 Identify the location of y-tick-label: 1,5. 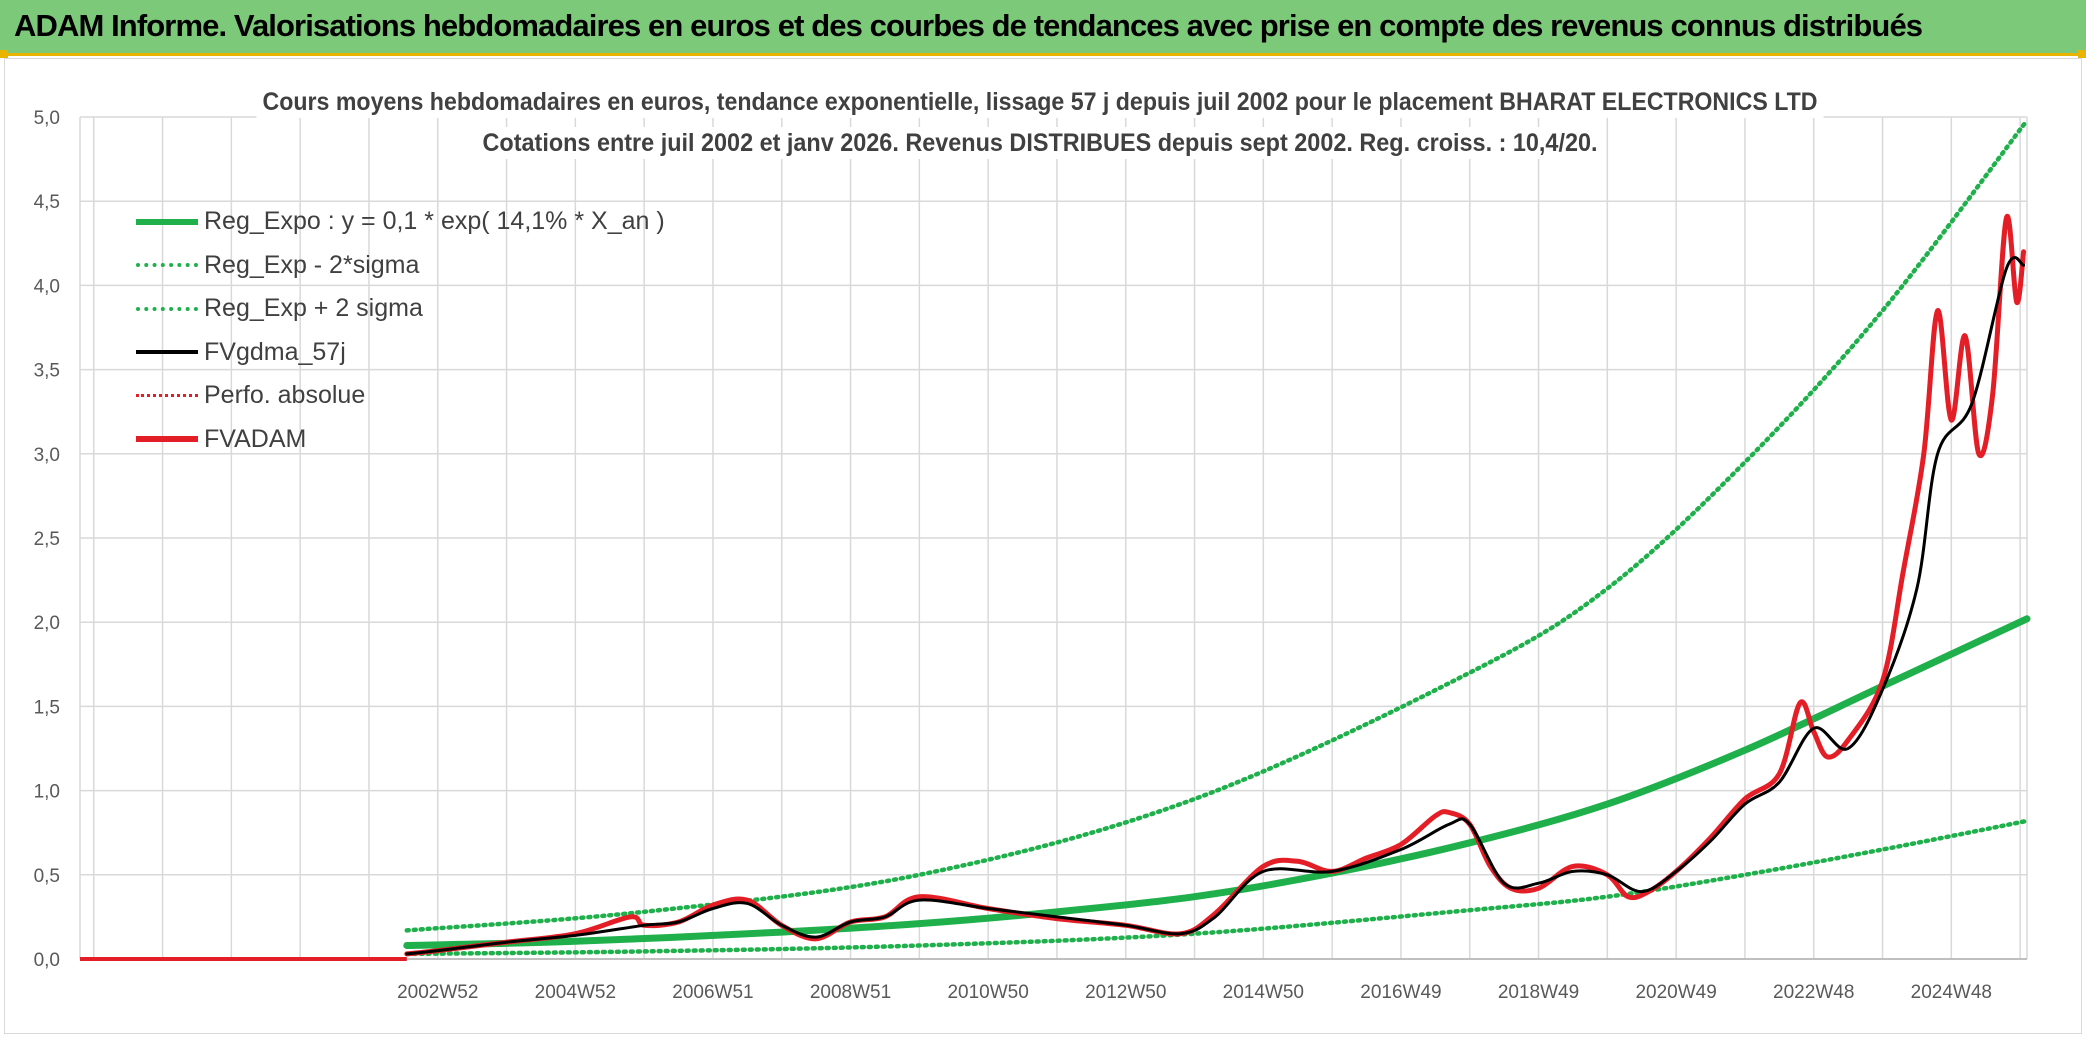
(47, 707).